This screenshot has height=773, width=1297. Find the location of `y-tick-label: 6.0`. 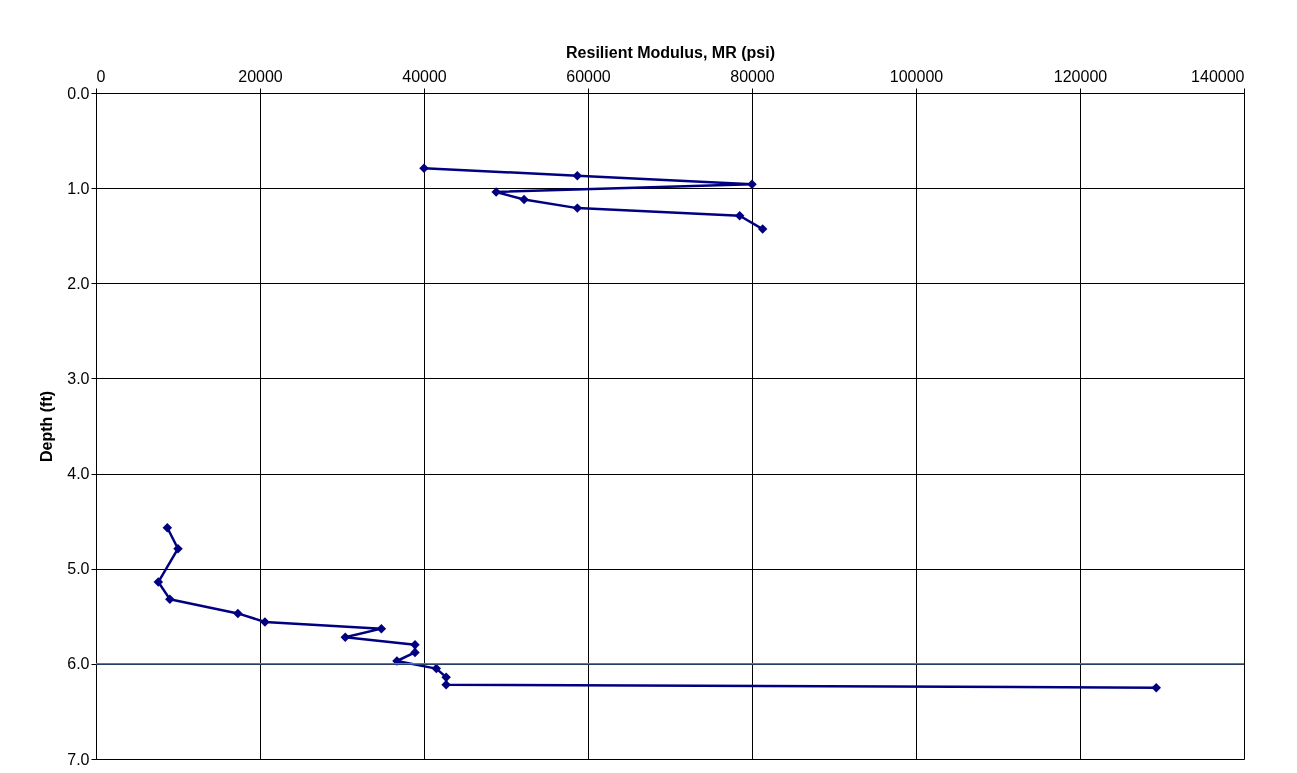

y-tick-label: 6.0 is located at coordinates (78, 664).